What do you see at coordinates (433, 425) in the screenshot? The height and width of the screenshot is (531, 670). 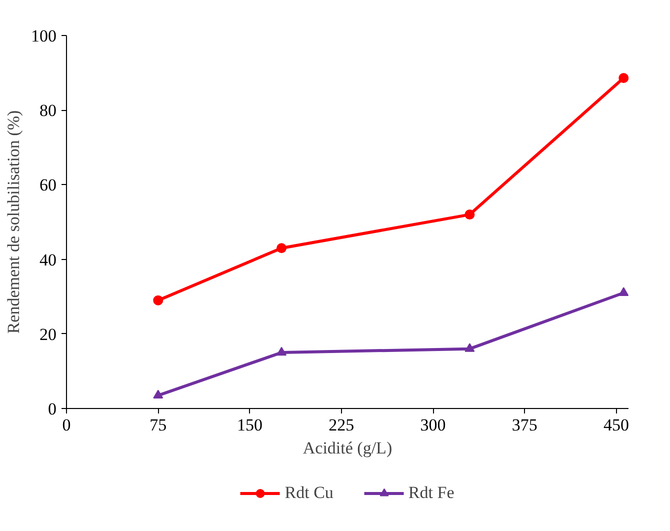 I see `x-tick-label: 300` at bounding box center [433, 425].